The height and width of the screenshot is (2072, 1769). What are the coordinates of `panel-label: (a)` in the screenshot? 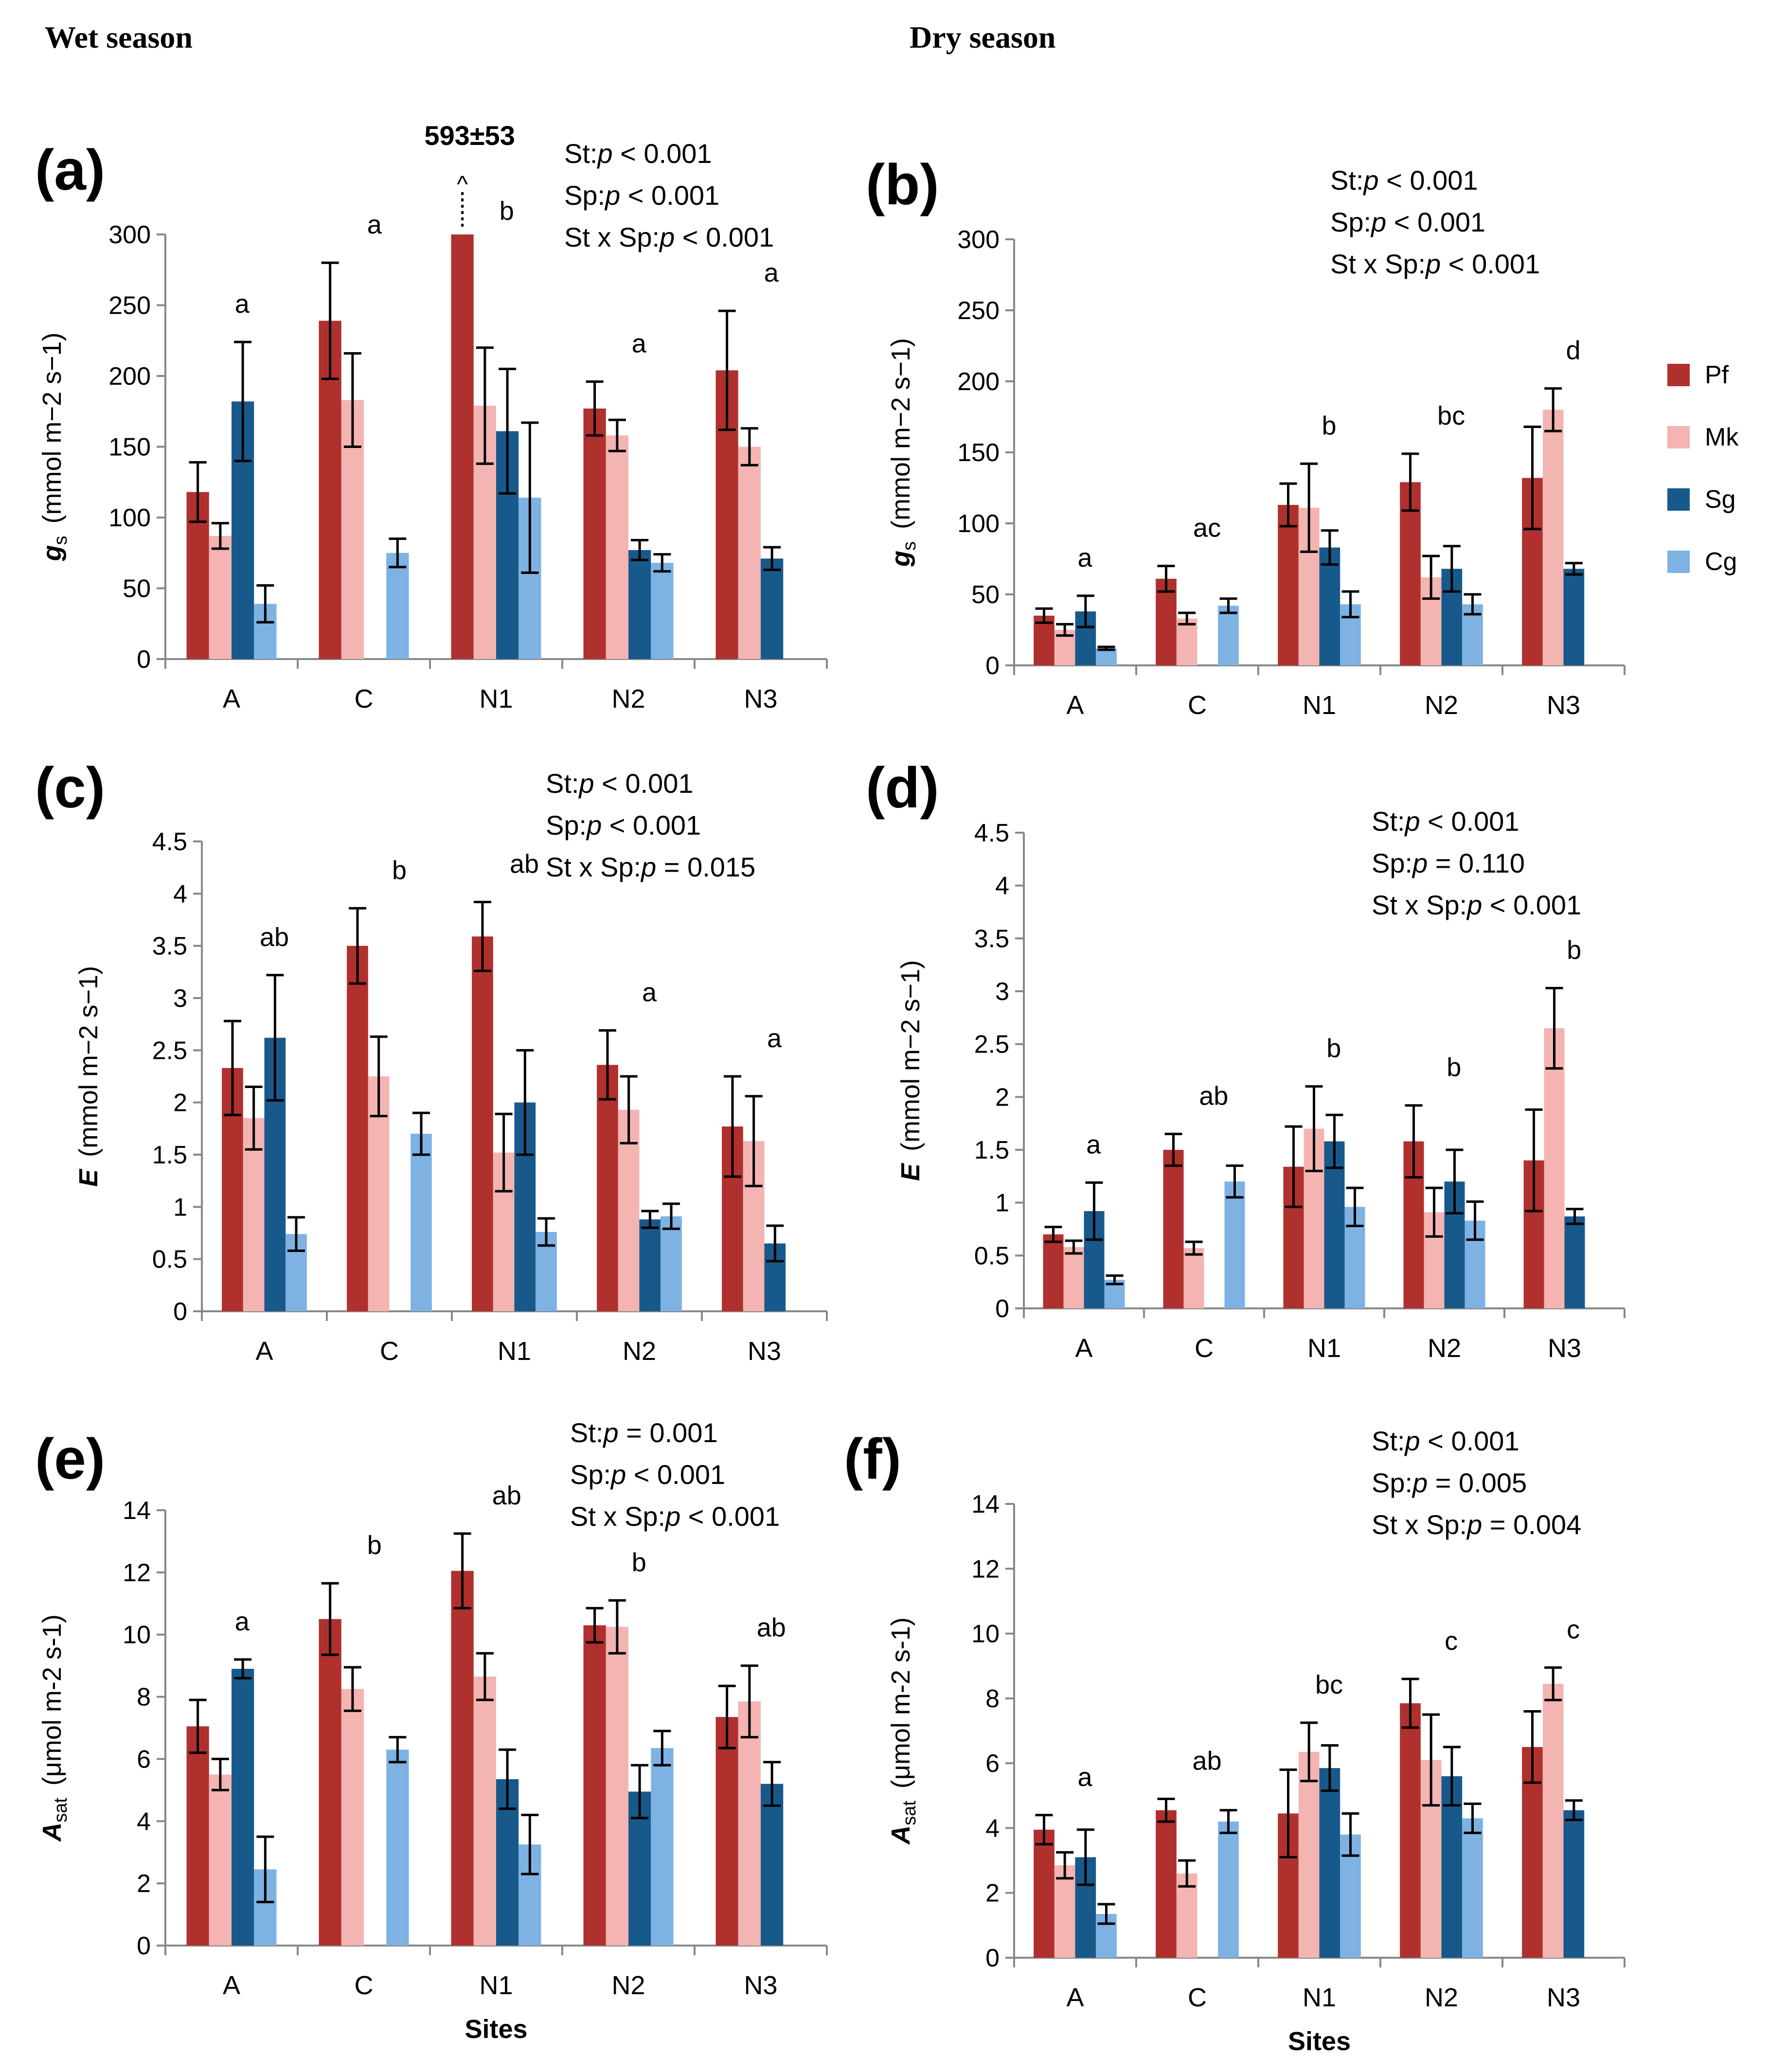 It's located at (70, 170).